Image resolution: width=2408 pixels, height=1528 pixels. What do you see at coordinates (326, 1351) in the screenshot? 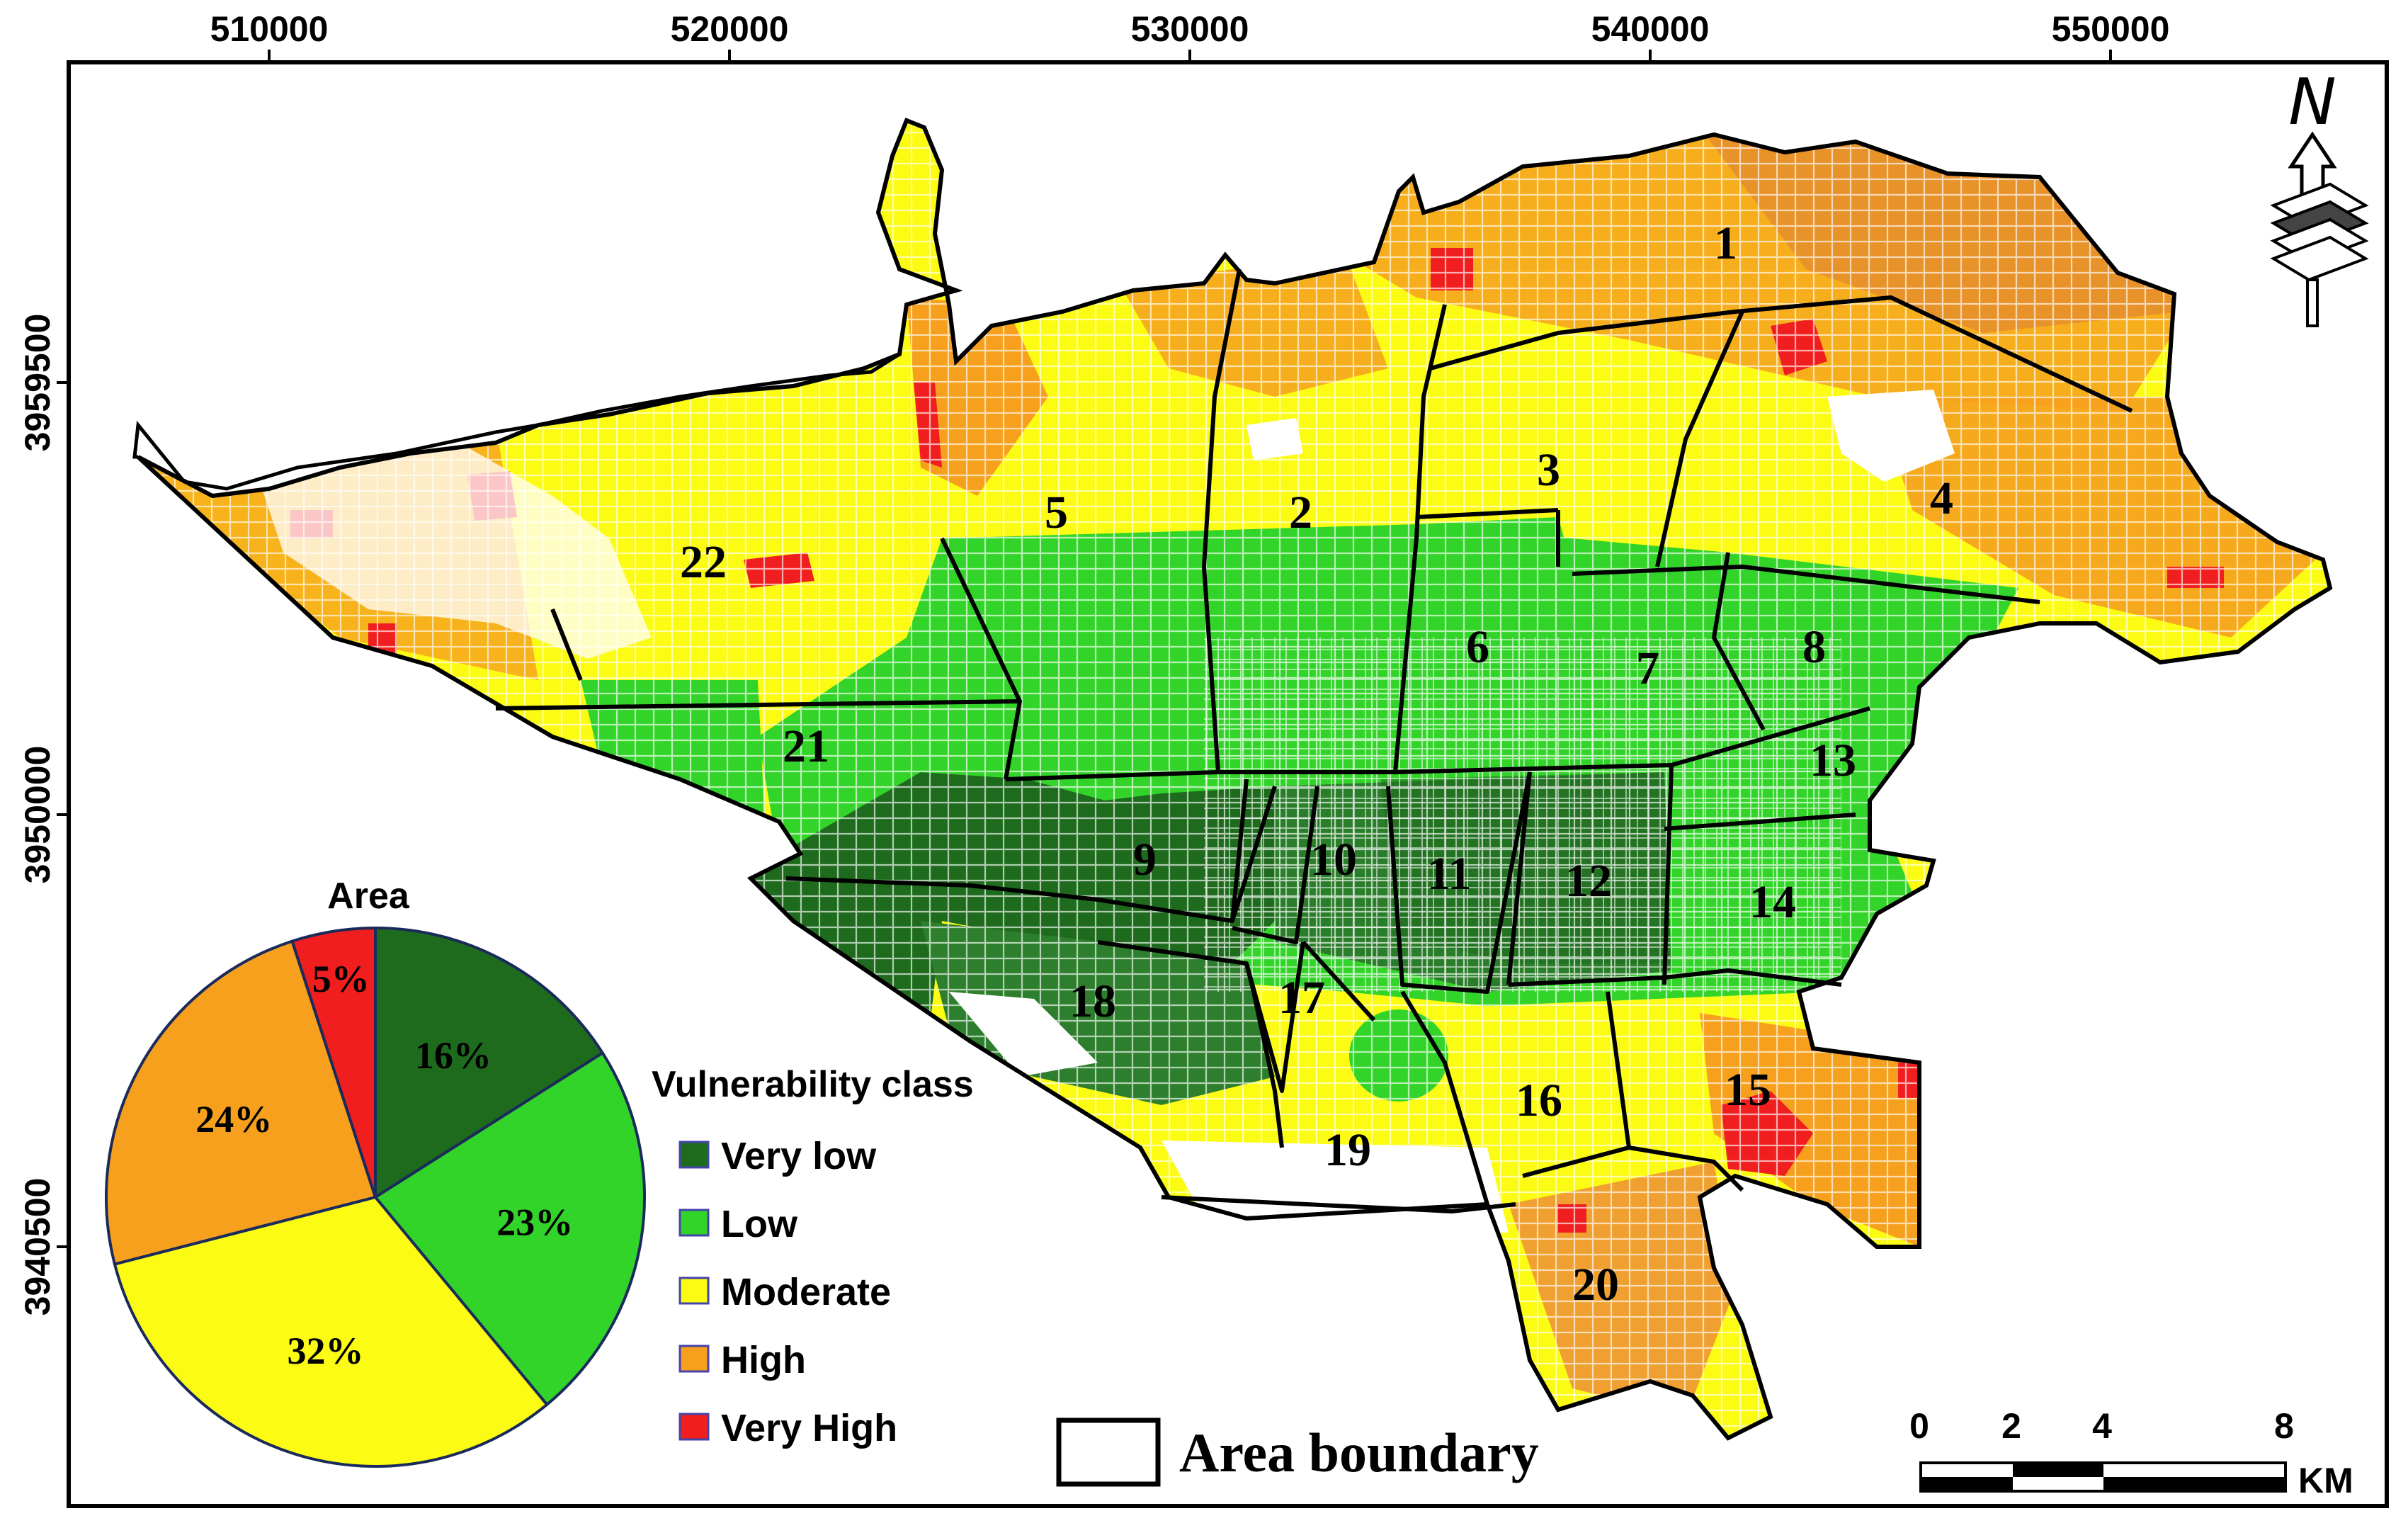
I see `pie-slice-label: 32%` at bounding box center [326, 1351].